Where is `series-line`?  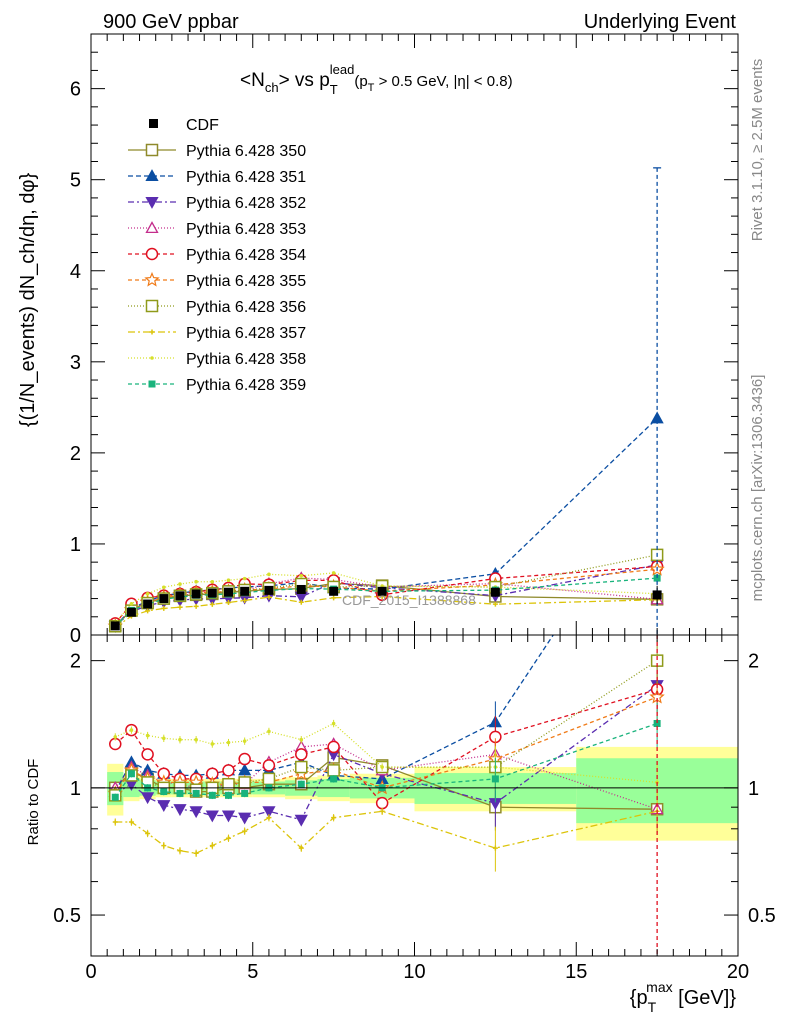 series-line is located at coordinates (386, 611).